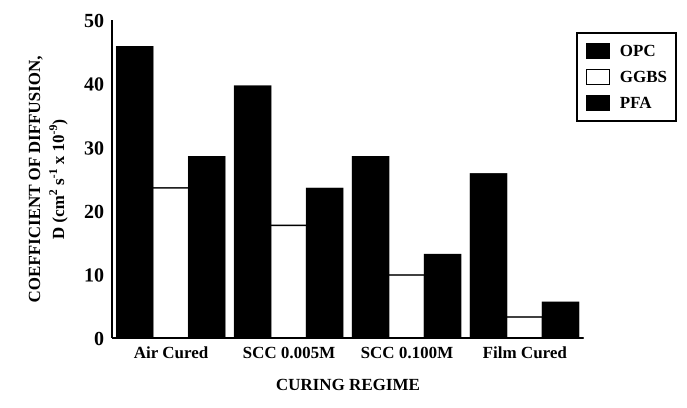  Describe the element at coordinates (94, 85) in the screenshot. I see `y-tick-label: 40` at that location.